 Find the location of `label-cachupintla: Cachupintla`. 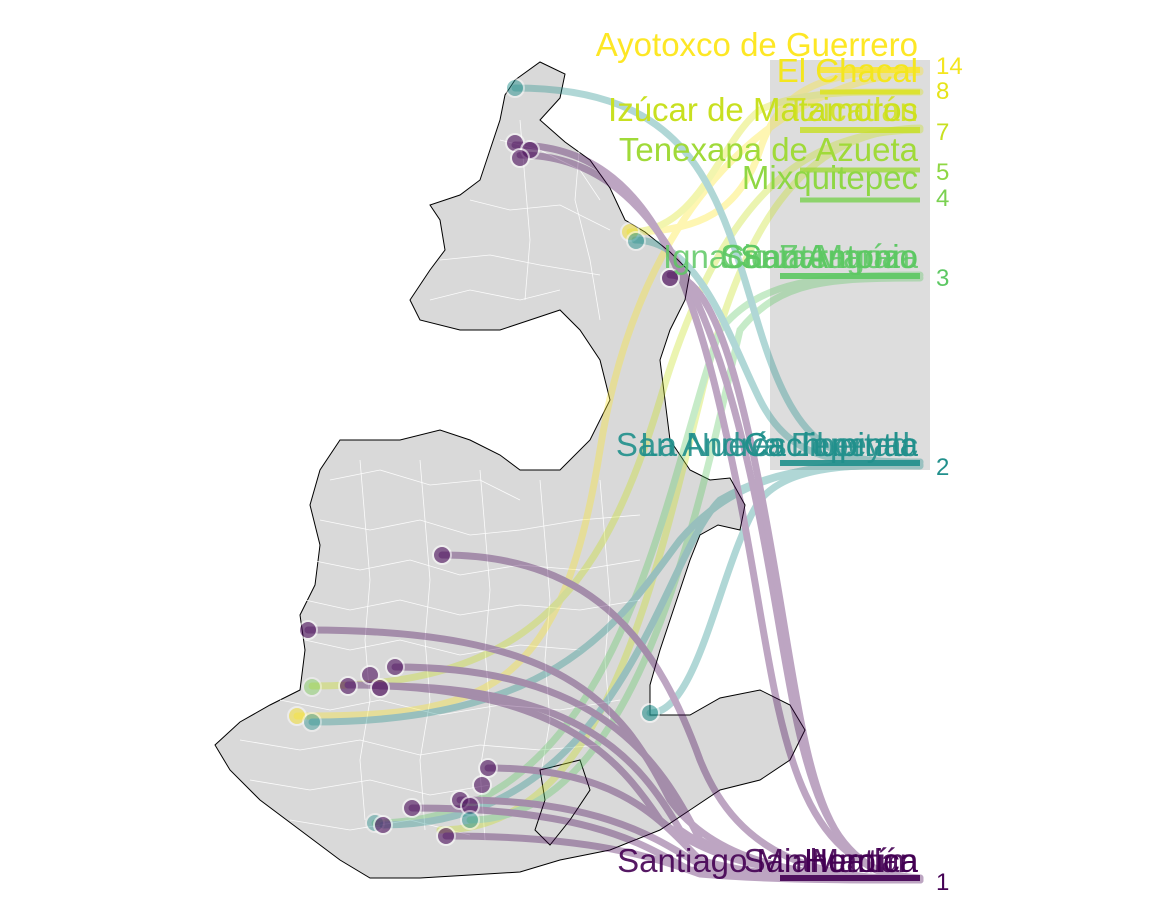

label-cachupintla: Cachupintla is located at coordinates (831, 444).